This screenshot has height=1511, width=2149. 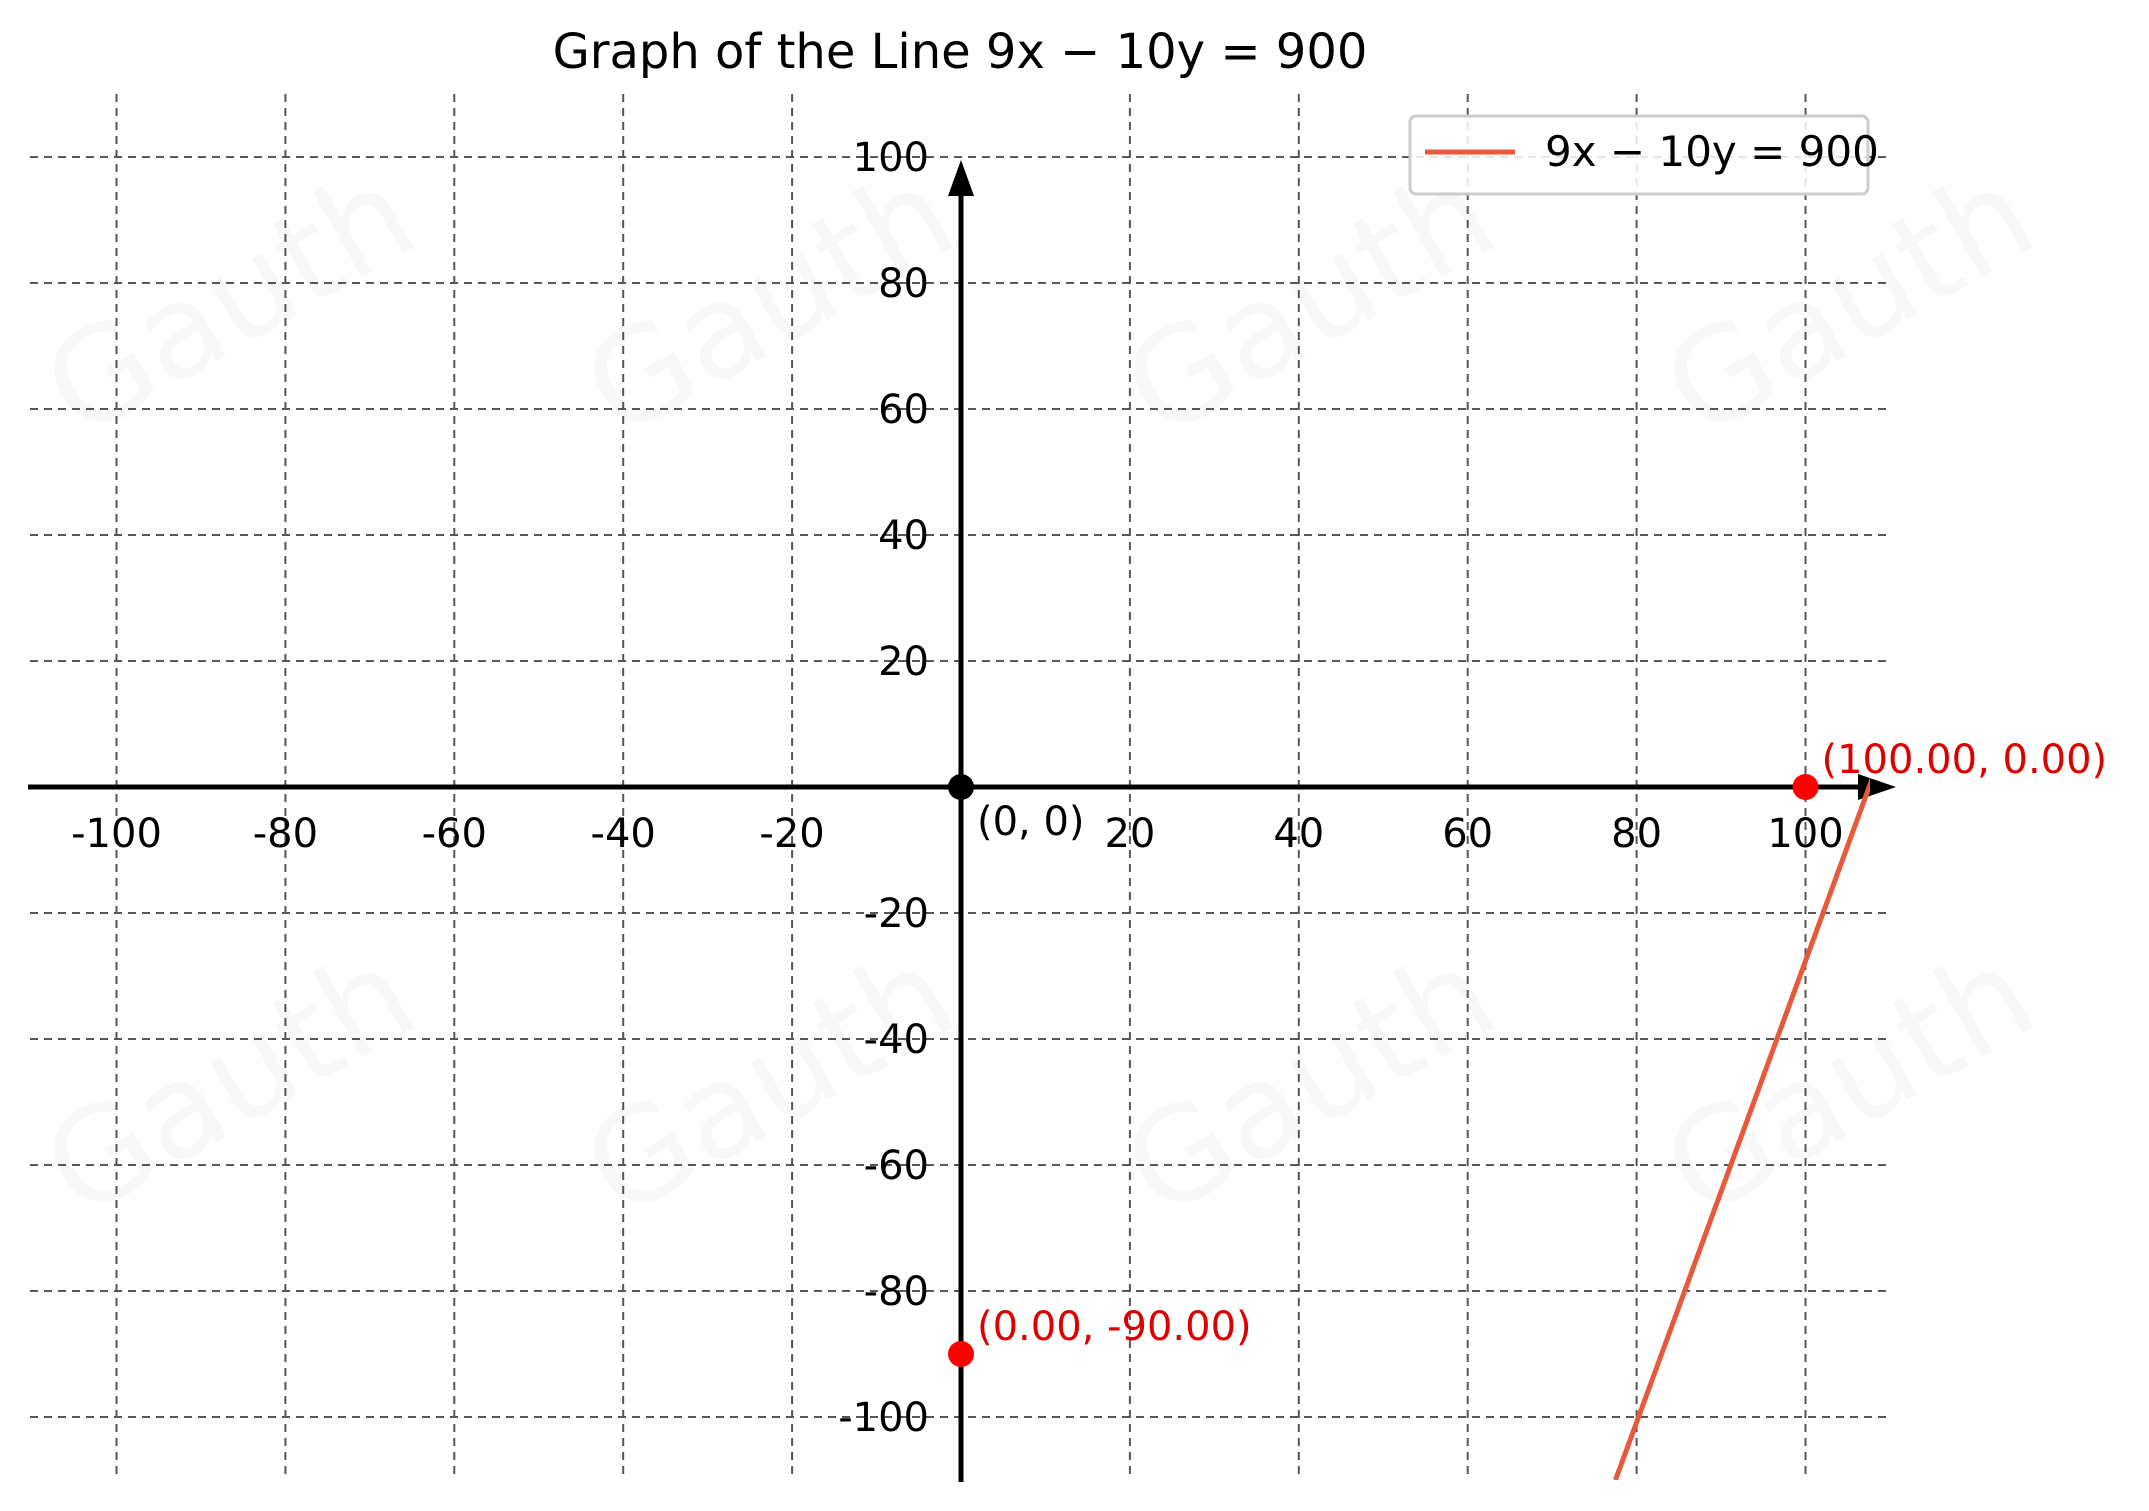 What do you see at coordinates (903, 662) in the screenshot?
I see `y-tick-label: 20` at bounding box center [903, 662].